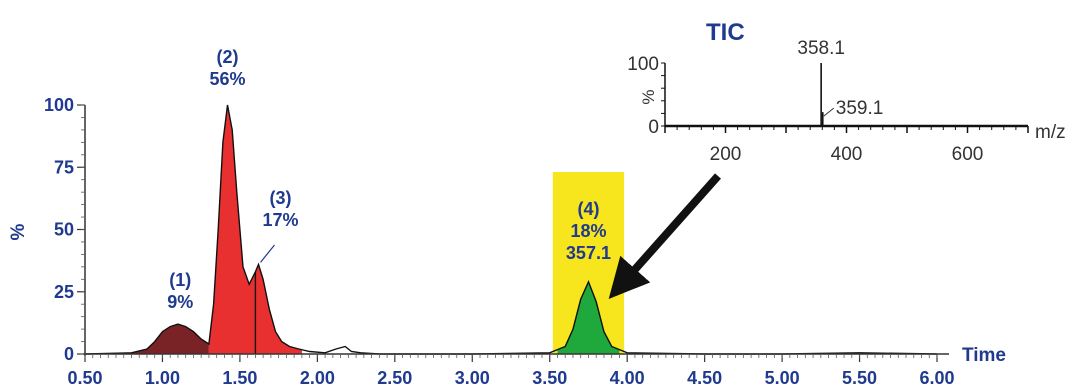 Image resolution: width=1083 pixels, height=392 pixels. I want to click on peak-label-percent: 17%, so click(280, 220).